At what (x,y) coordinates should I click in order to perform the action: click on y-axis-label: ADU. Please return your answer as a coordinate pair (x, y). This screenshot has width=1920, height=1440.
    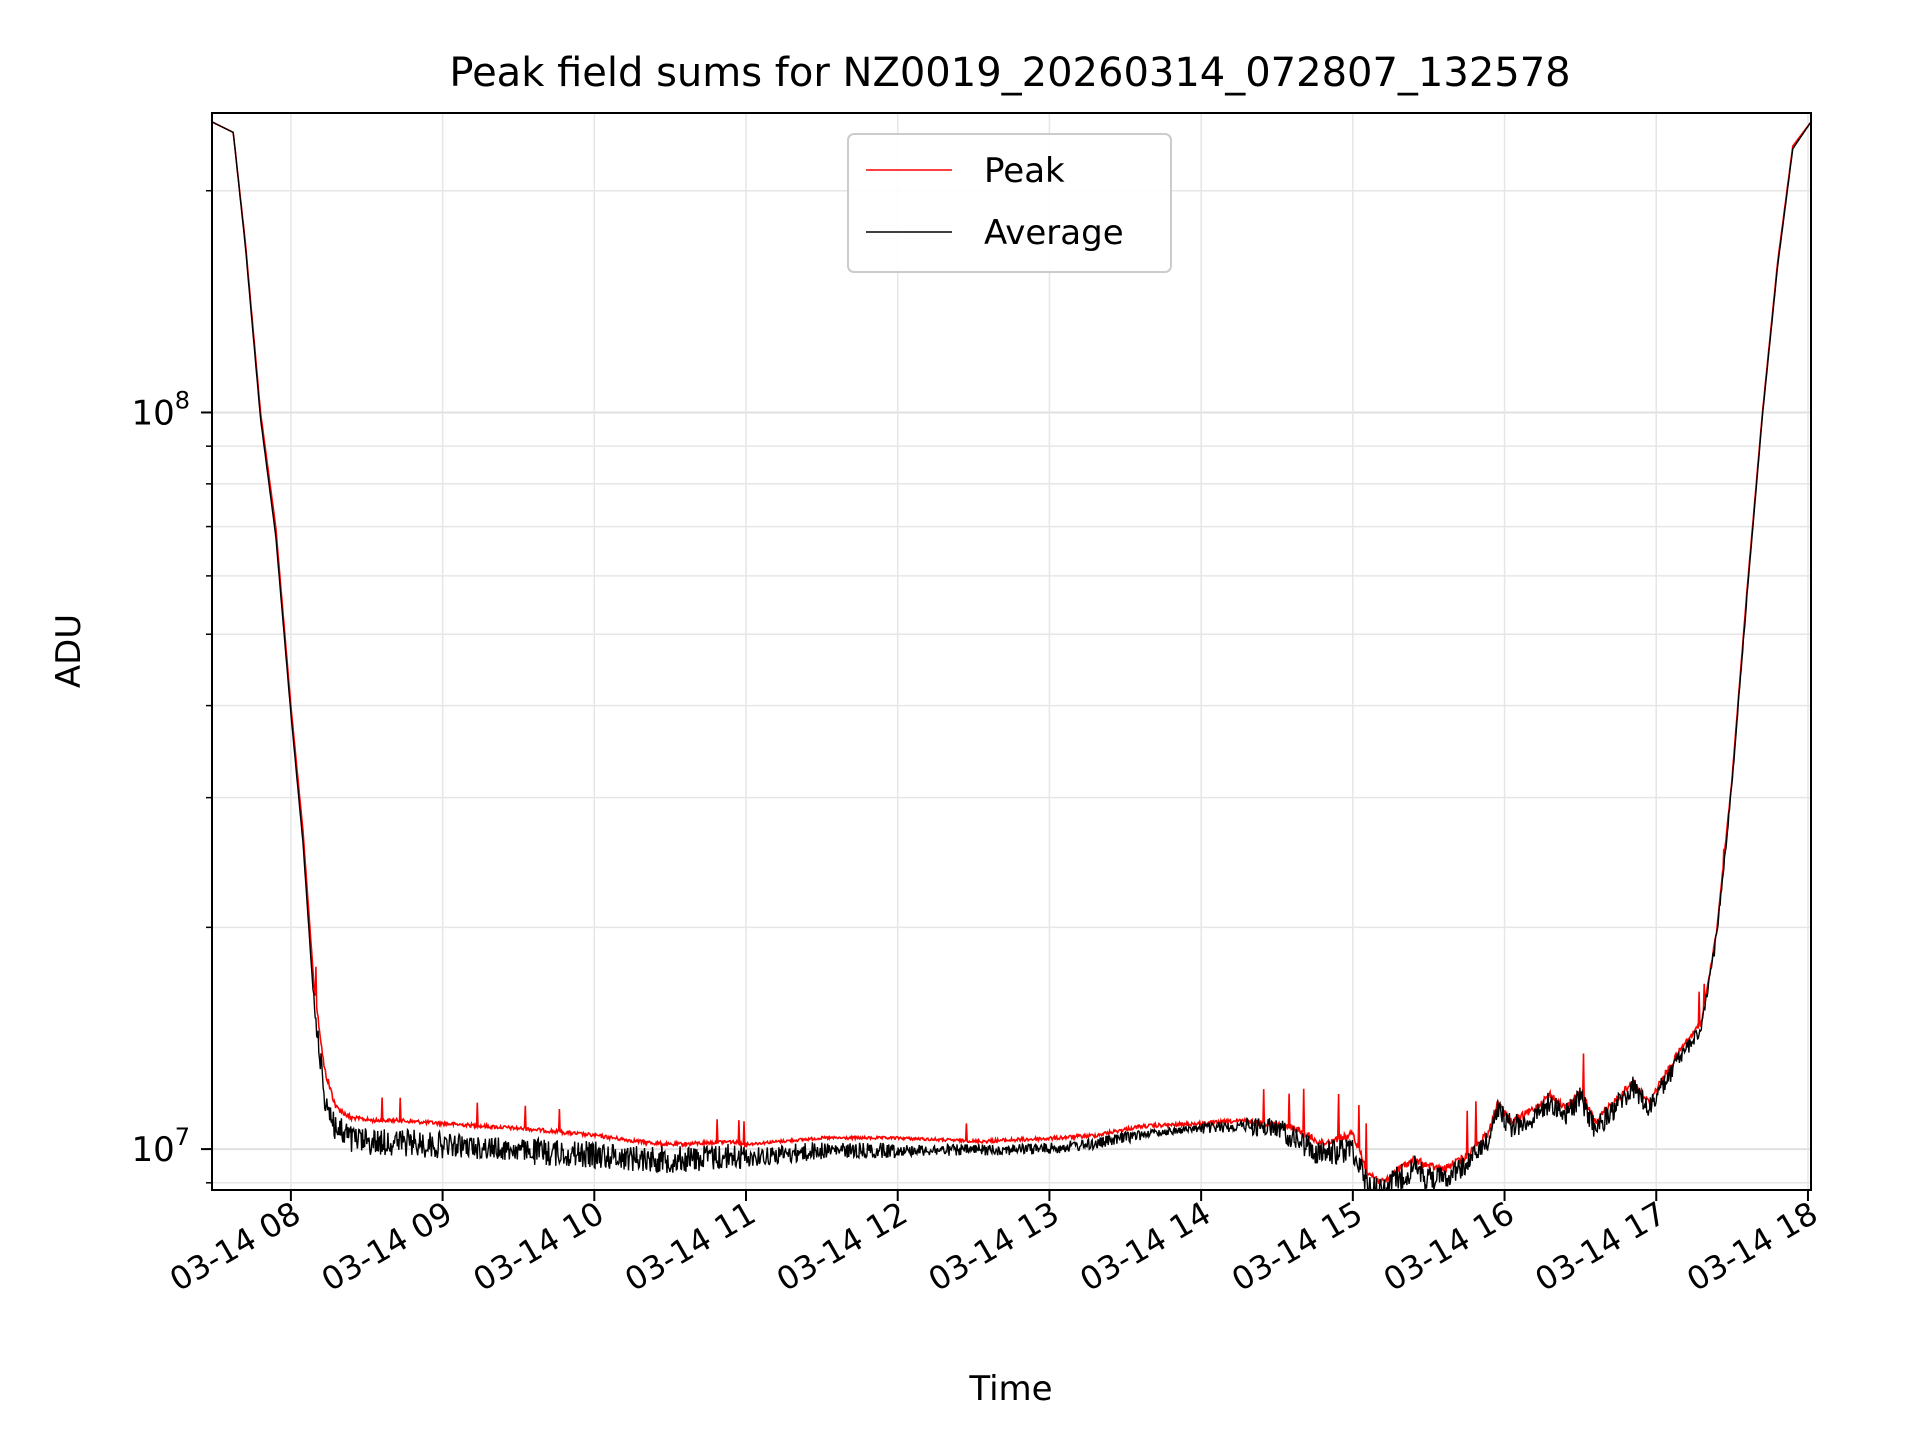
    Looking at the image, I should click on (69, 651).